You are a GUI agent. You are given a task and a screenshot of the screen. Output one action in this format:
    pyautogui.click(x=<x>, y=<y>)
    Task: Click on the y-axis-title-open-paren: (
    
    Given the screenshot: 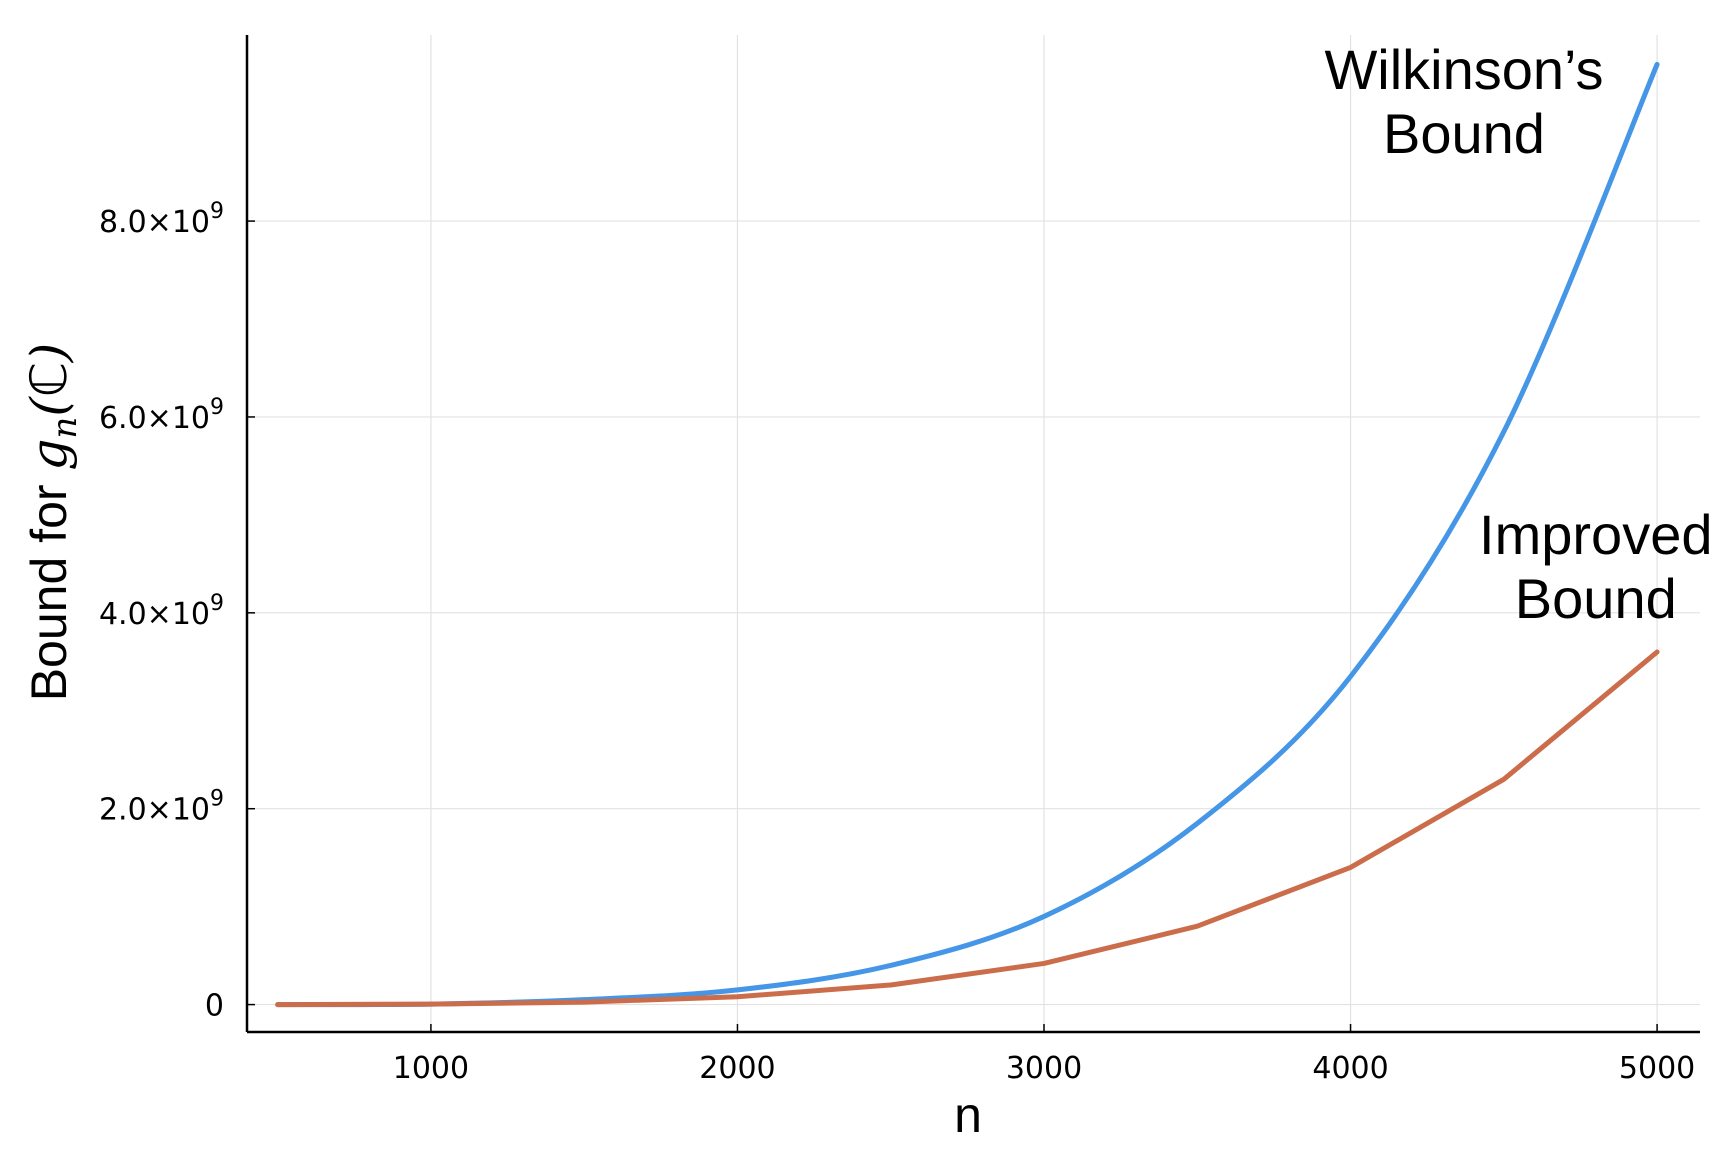 What is the action you would take?
    pyautogui.click(x=49, y=406)
    